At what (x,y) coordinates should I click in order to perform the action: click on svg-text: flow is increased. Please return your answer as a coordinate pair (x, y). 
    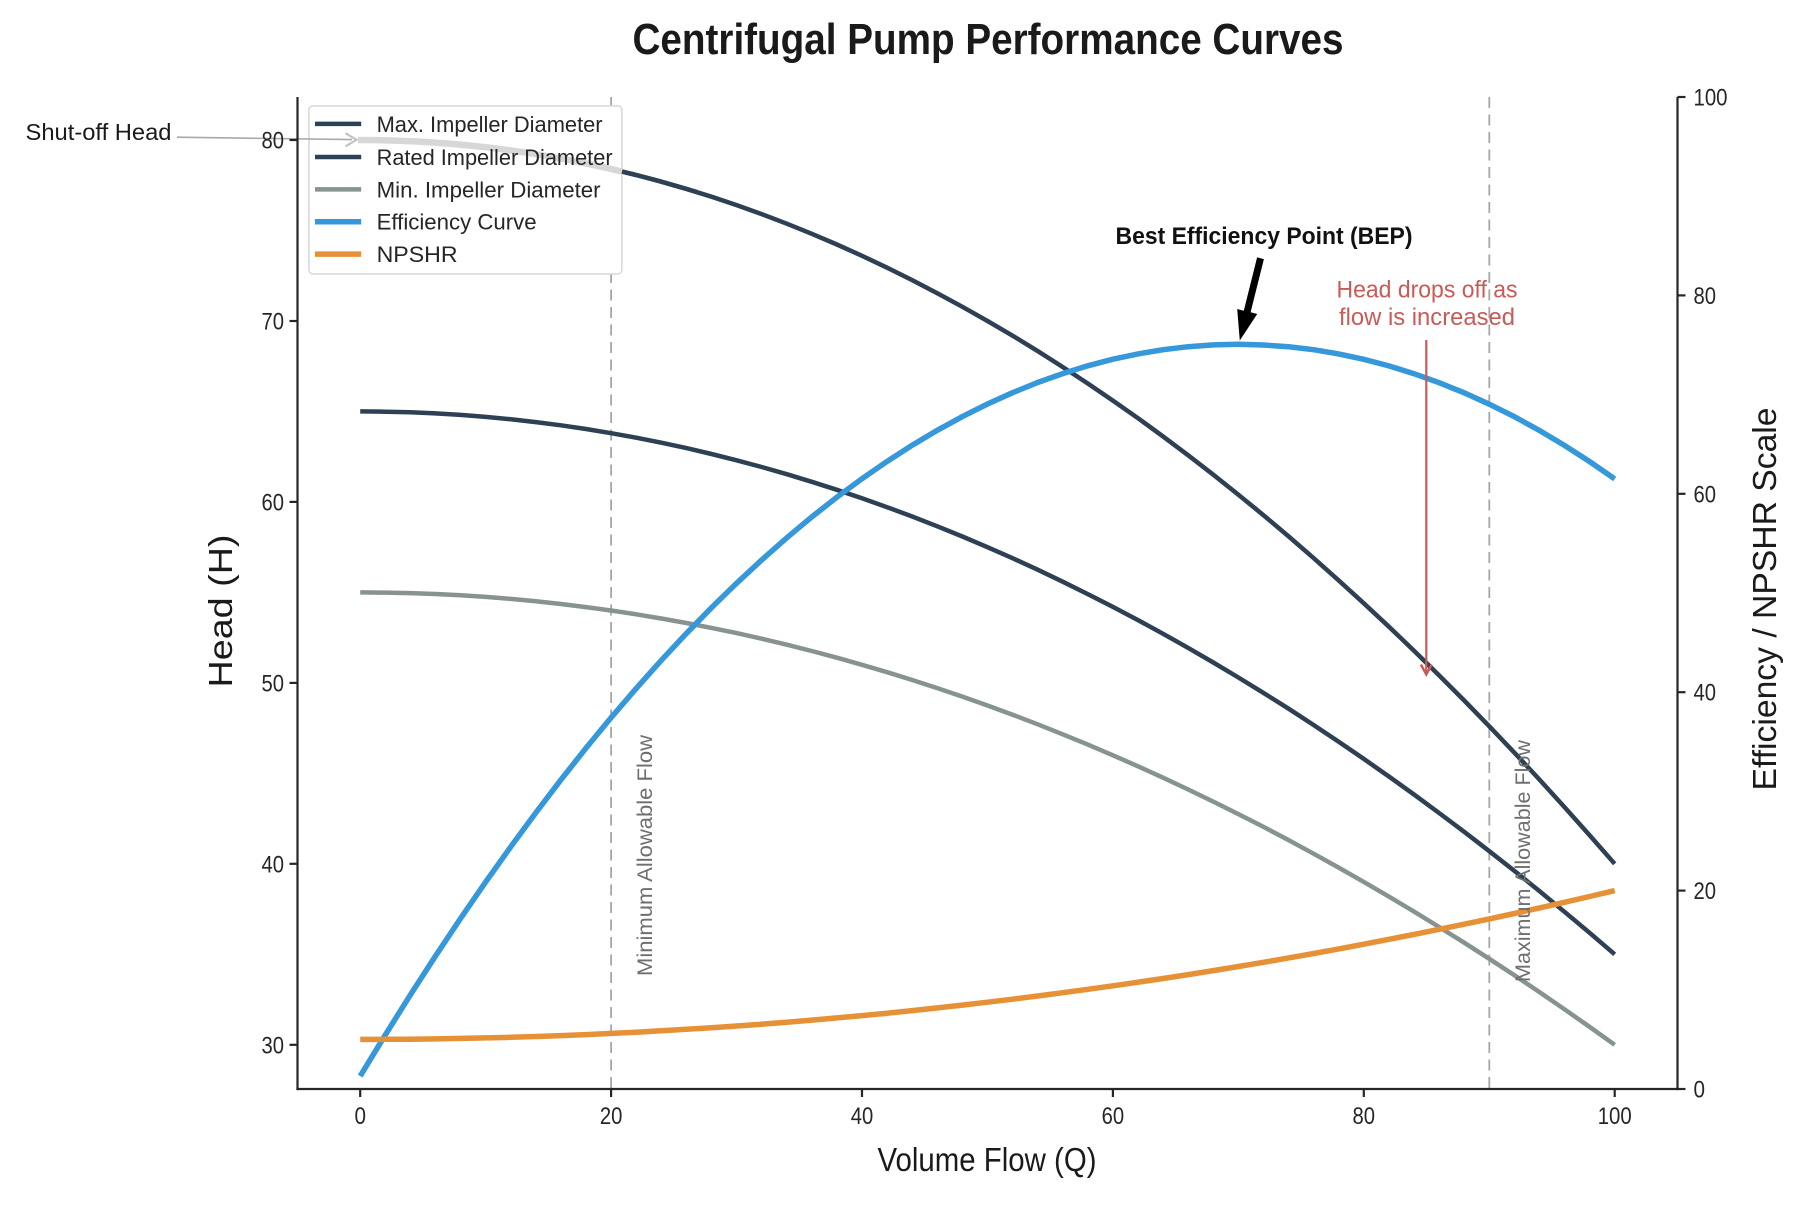
    Looking at the image, I should click on (1427, 317).